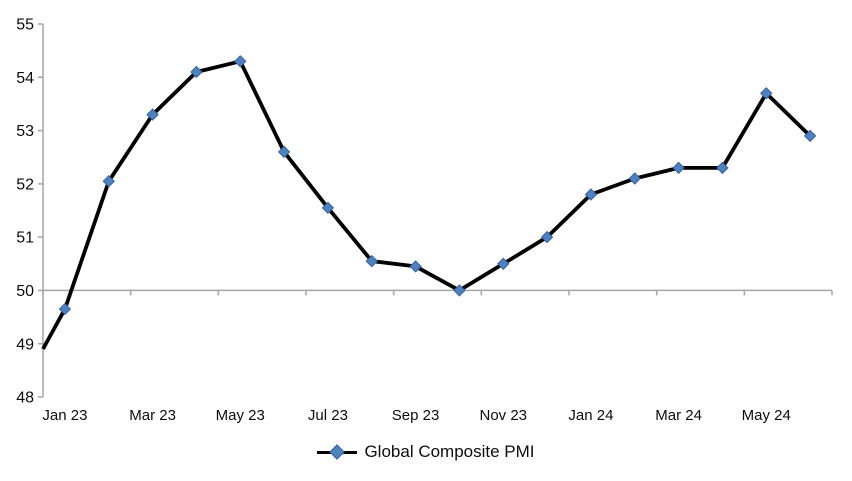 This screenshot has width=852, height=481. What do you see at coordinates (766, 415) in the screenshot?
I see `x-axis-label: May 24` at bounding box center [766, 415].